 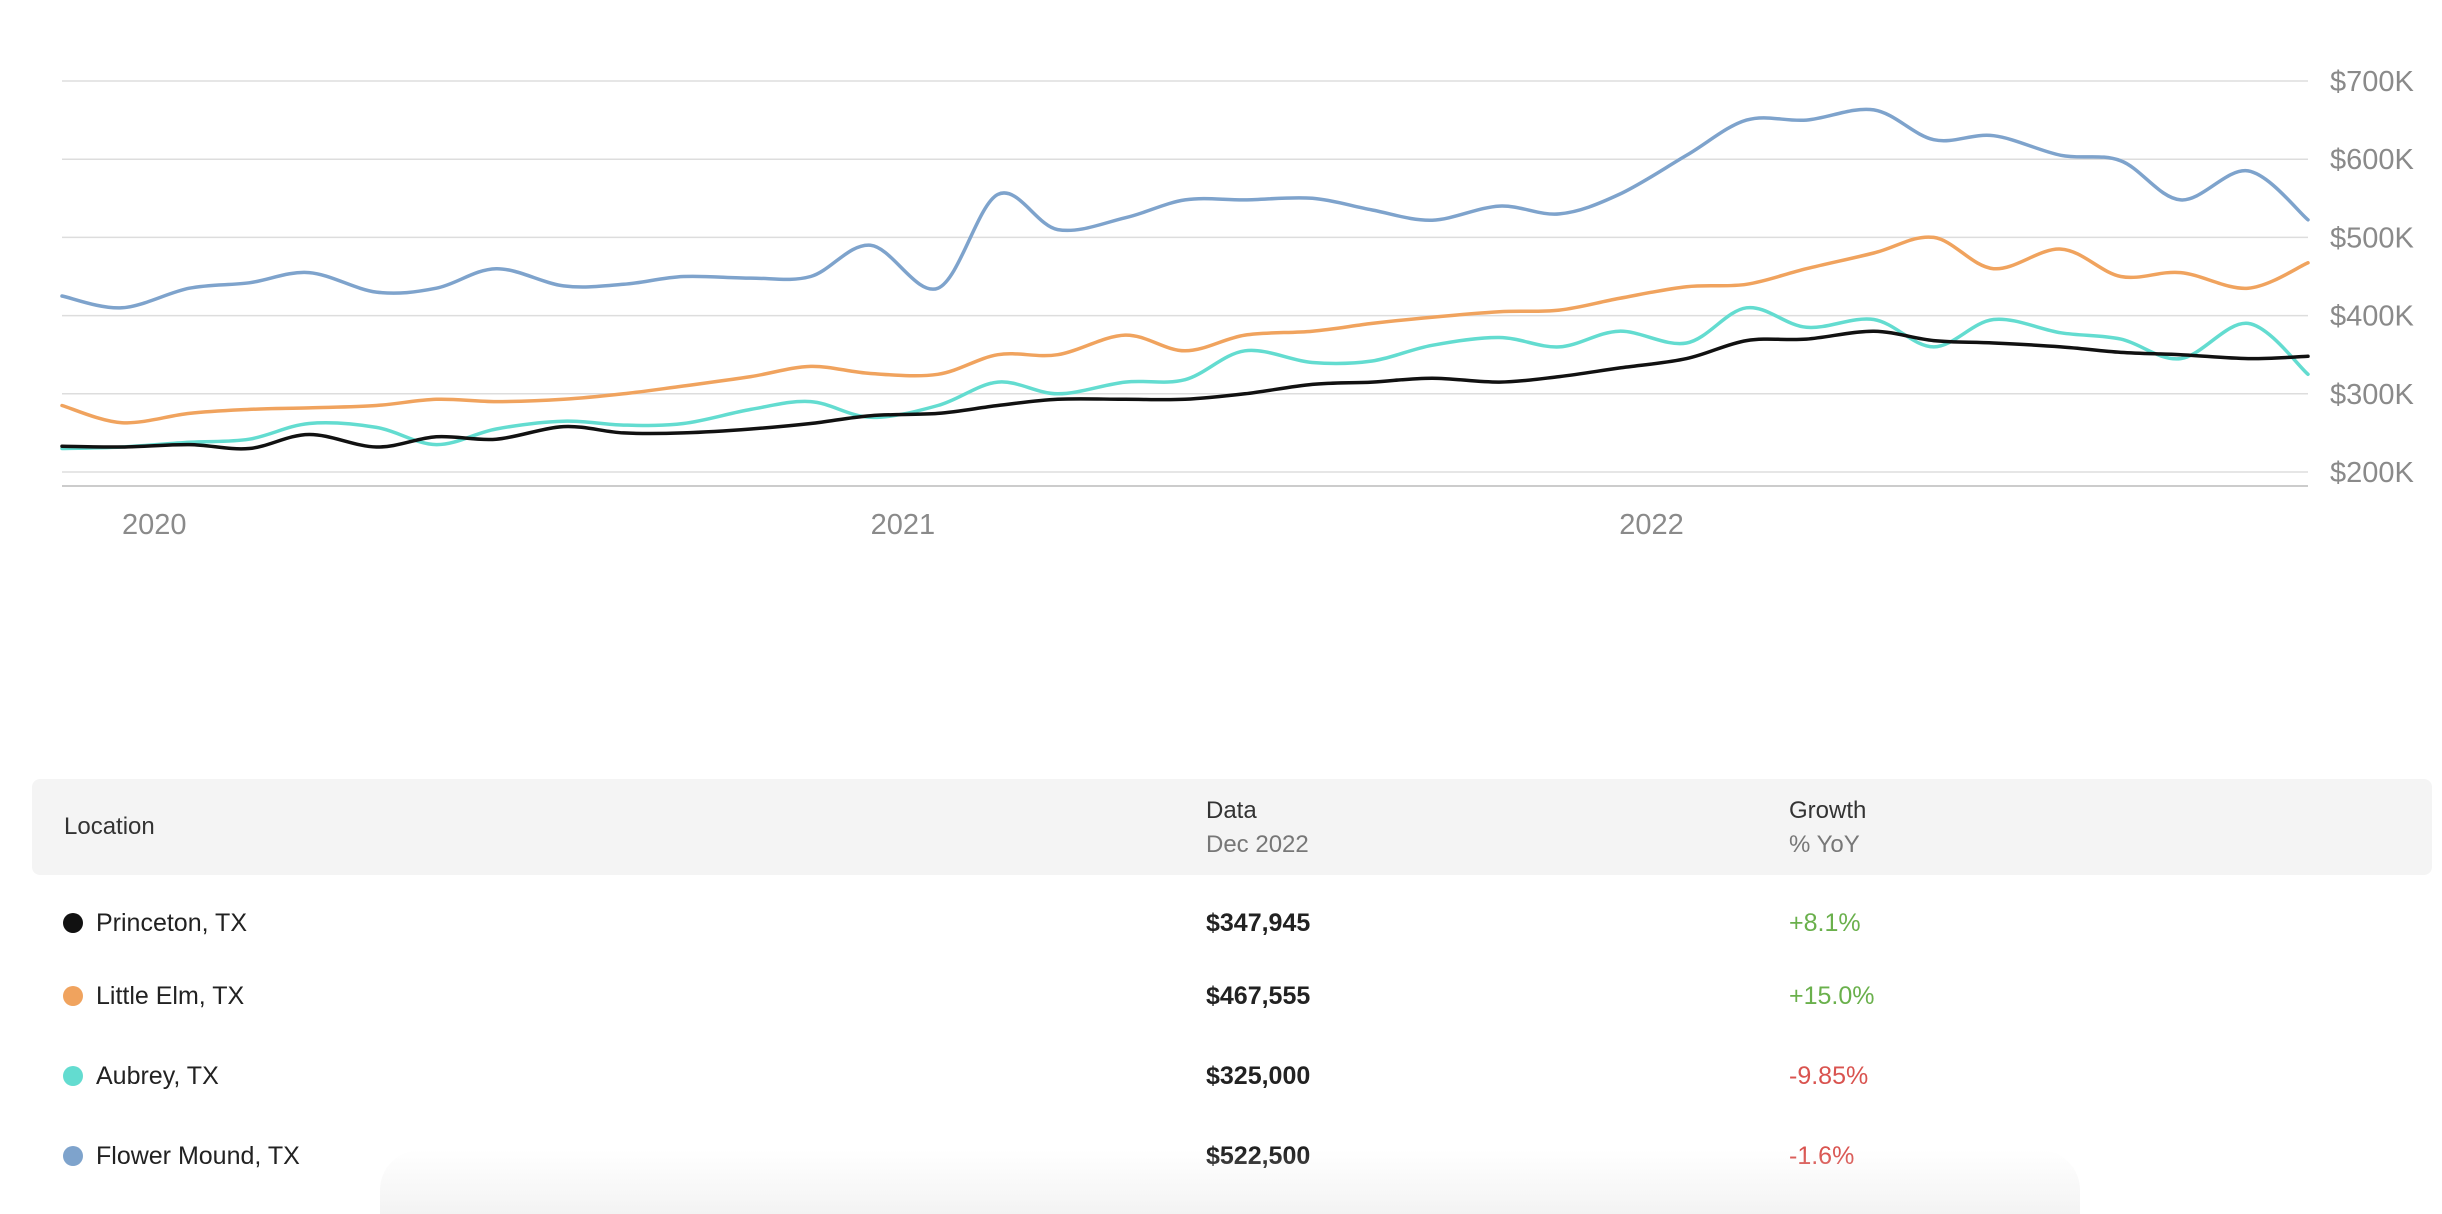 I want to click on growth-header-sub: % YoY, so click(x=1824, y=844).